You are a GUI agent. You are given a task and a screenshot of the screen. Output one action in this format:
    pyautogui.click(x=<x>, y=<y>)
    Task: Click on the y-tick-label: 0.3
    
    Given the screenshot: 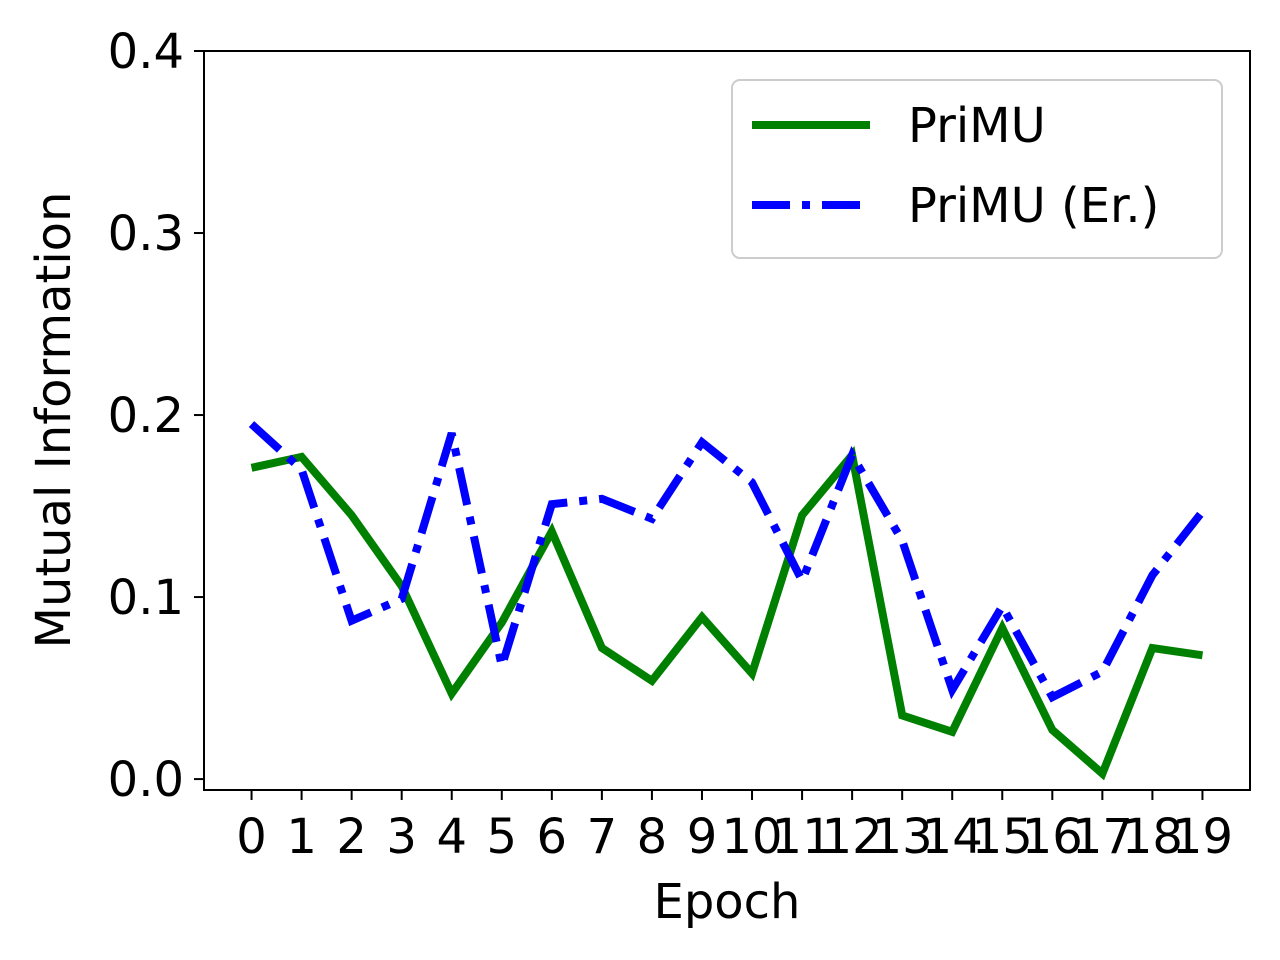 What is the action you would take?
    pyautogui.click(x=146, y=234)
    